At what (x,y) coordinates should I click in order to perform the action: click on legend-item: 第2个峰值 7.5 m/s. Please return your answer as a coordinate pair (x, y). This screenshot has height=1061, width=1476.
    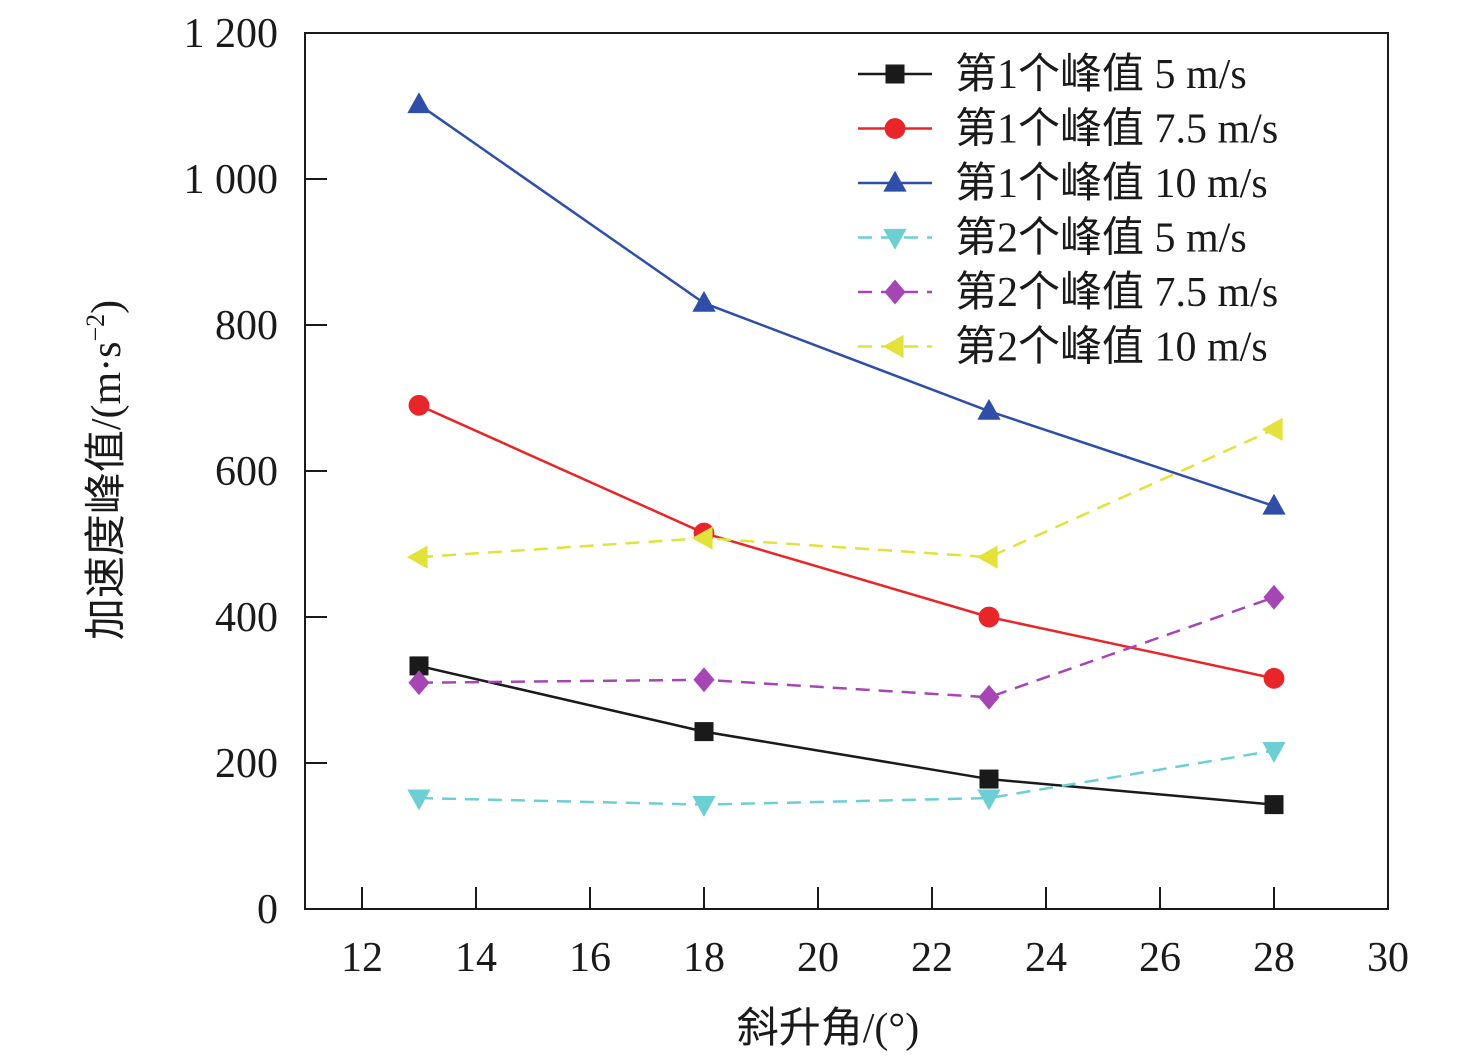
    Looking at the image, I should click on (1068, 293).